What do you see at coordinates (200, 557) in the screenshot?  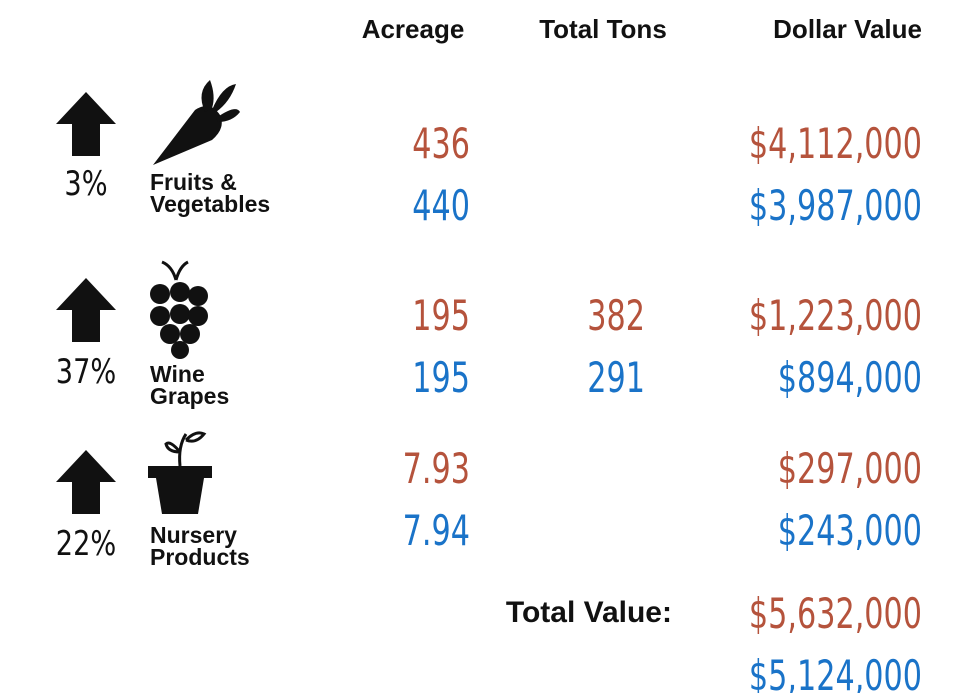 I see `category-label: Products` at bounding box center [200, 557].